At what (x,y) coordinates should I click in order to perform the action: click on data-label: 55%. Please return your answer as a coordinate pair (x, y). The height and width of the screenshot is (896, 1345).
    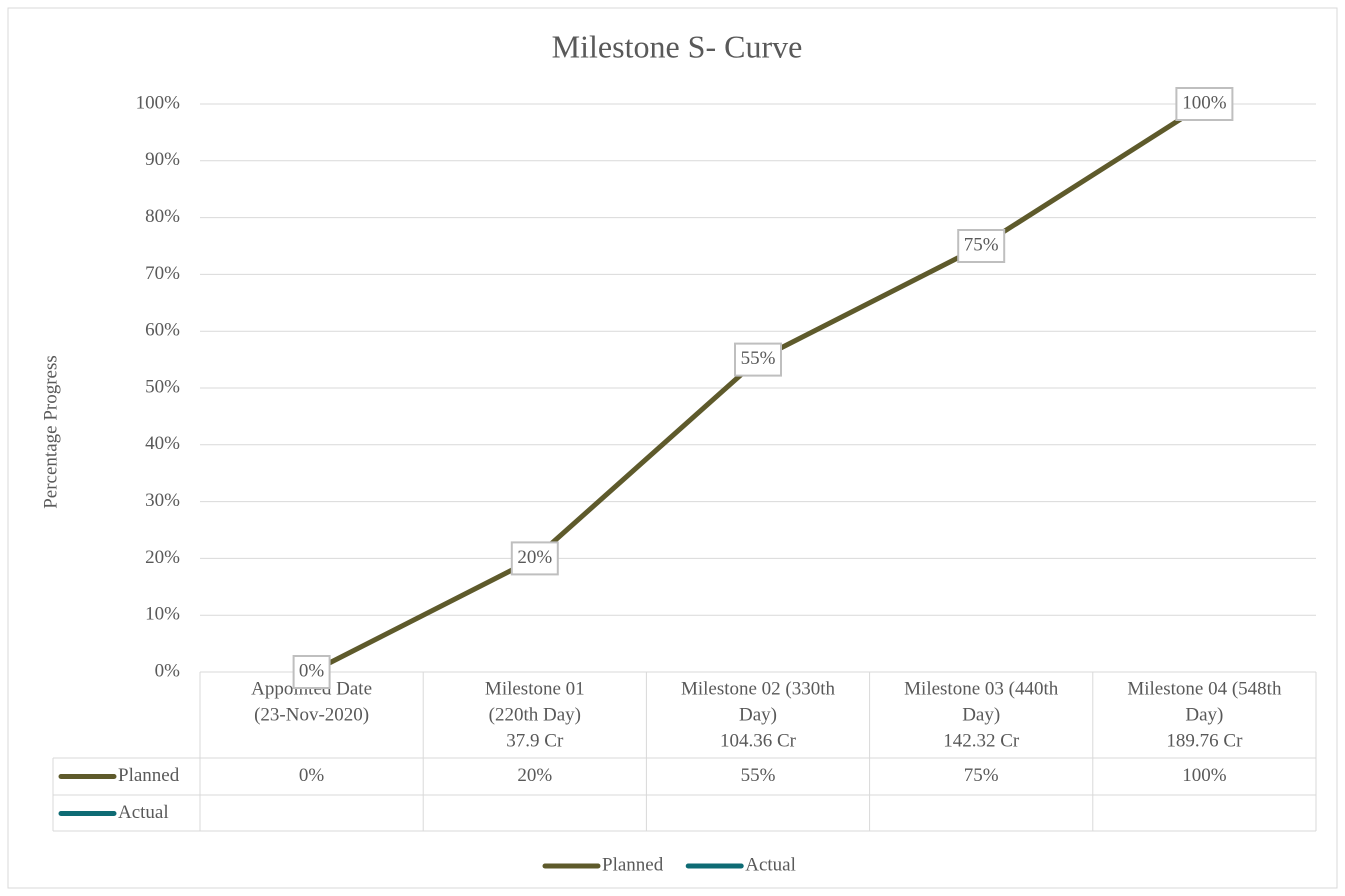
    Looking at the image, I should click on (758, 358).